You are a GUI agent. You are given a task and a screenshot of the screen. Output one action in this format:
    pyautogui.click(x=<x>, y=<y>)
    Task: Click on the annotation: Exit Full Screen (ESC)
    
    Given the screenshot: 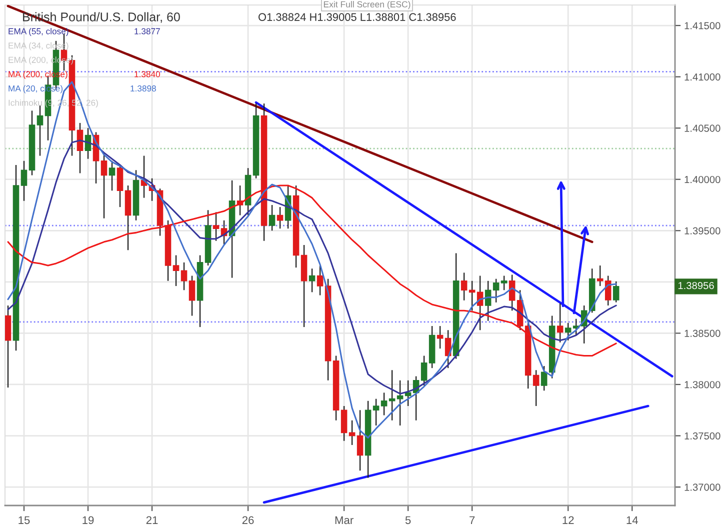 What is the action you would take?
    pyautogui.click(x=367, y=5)
    